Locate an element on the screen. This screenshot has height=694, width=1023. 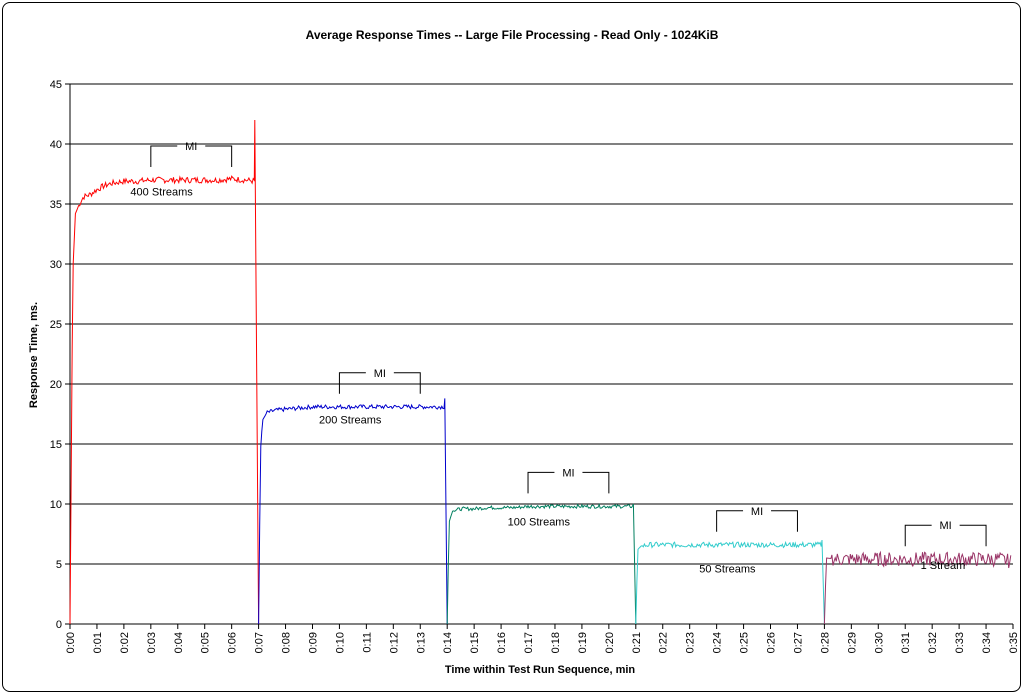
x-tick-label: 0:28 is located at coordinates (825, 642).